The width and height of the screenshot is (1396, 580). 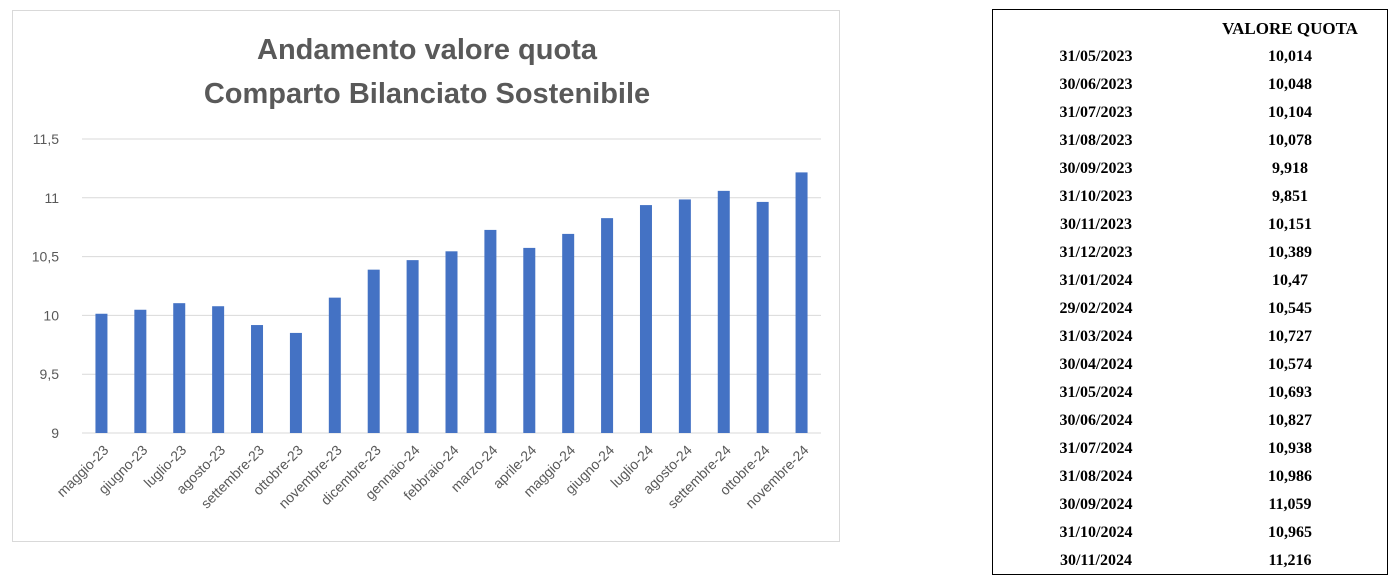 What do you see at coordinates (1190, 230) in the screenshot?
I see `table-row: 30/11/2023 10,151` at bounding box center [1190, 230].